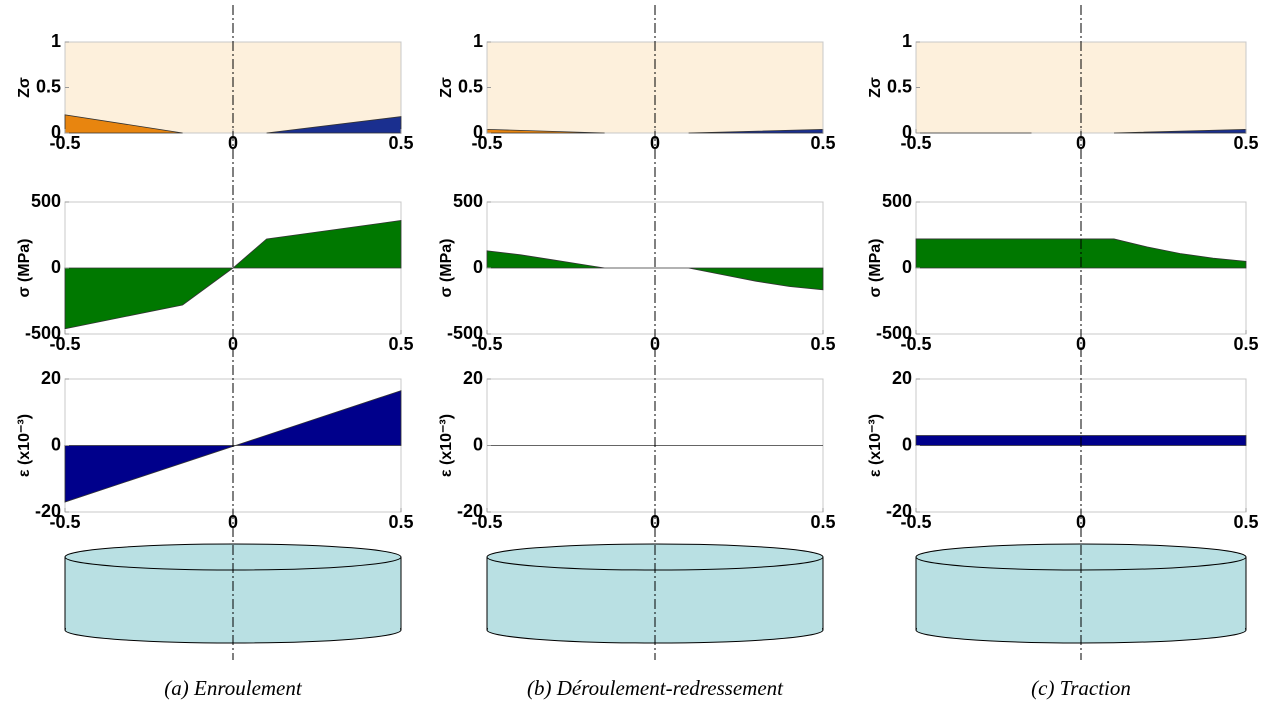 Image resolution: width=1275 pixels, height=709 pixels. What do you see at coordinates (1081, 688) in the screenshot?
I see `caption: (c) Traction` at bounding box center [1081, 688].